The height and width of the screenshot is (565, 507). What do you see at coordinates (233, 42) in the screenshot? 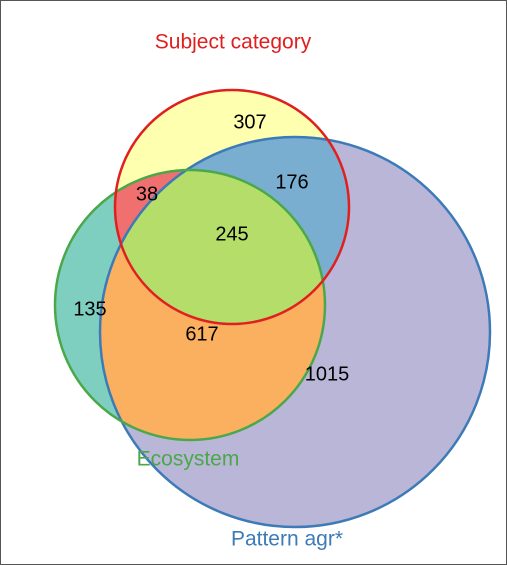
I see `set-label: Subject category` at bounding box center [233, 42].